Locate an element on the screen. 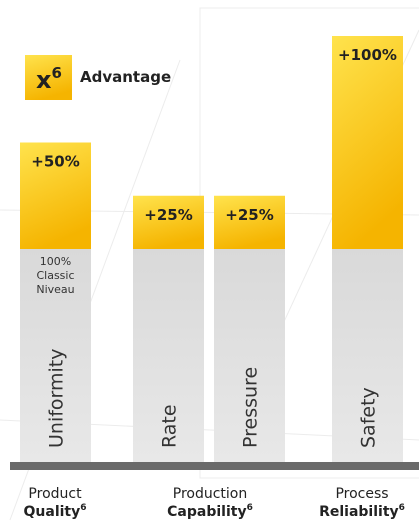 The height and width of the screenshot is (524, 419). legend-label: Advantage is located at coordinates (125, 77).